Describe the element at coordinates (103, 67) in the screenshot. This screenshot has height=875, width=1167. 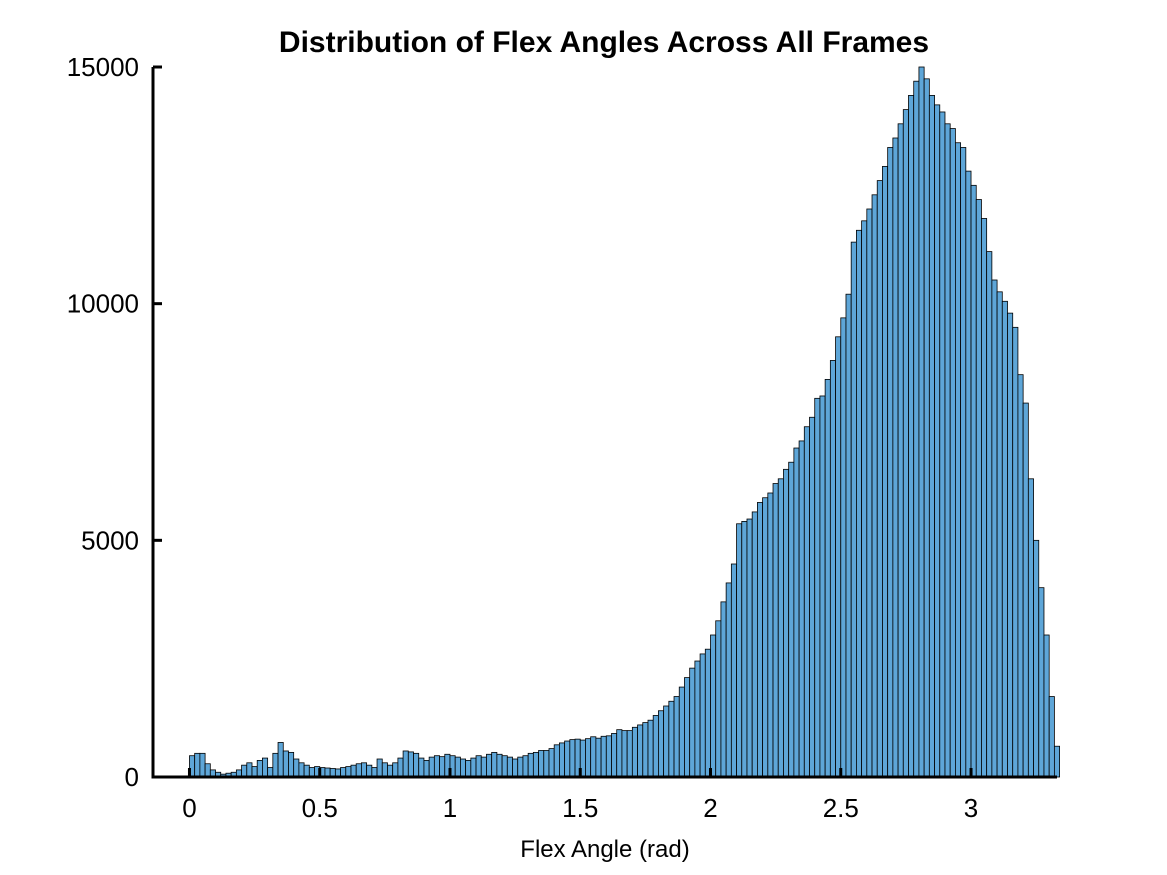
I see `y-tick-label: 15000` at that location.